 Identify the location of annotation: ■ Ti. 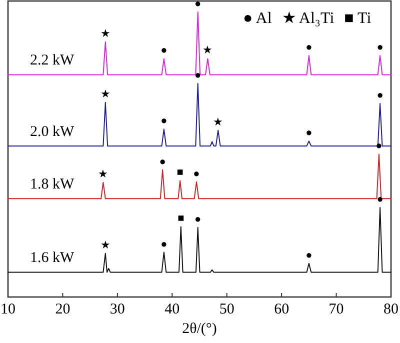
(358, 18).